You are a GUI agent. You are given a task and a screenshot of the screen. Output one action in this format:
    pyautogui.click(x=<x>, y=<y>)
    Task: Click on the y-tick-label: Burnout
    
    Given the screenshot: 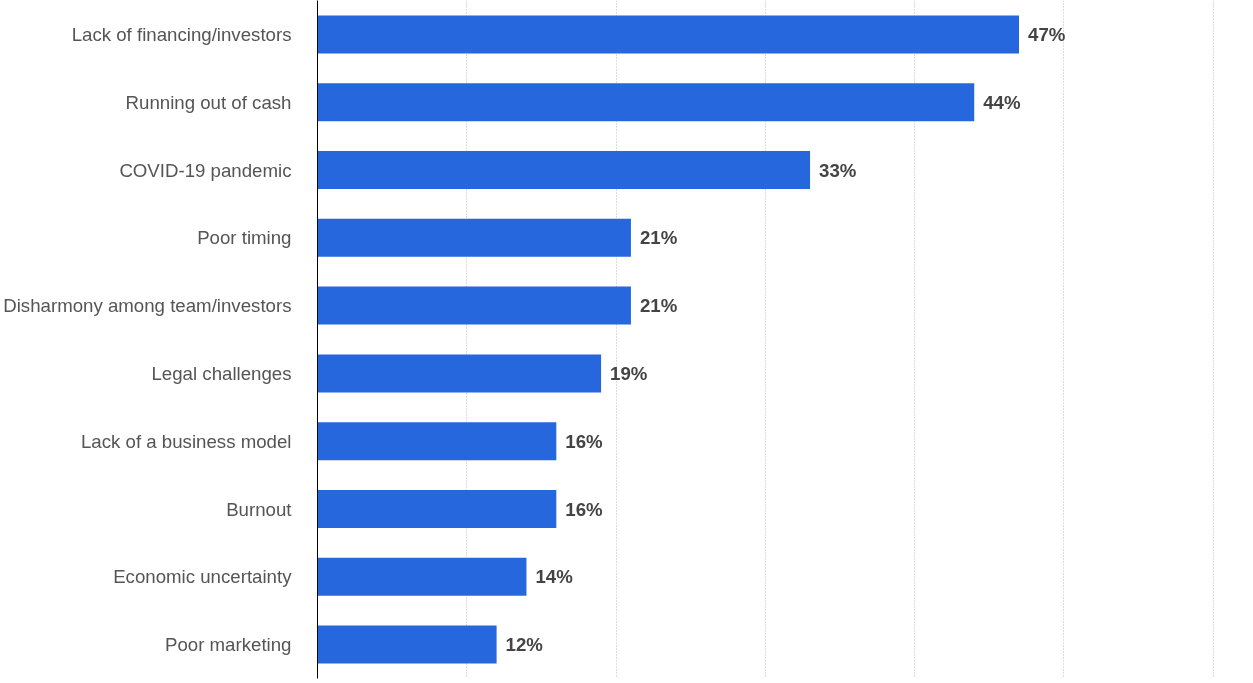 What is the action you would take?
    pyautogui.click(x=259, y=509)
    